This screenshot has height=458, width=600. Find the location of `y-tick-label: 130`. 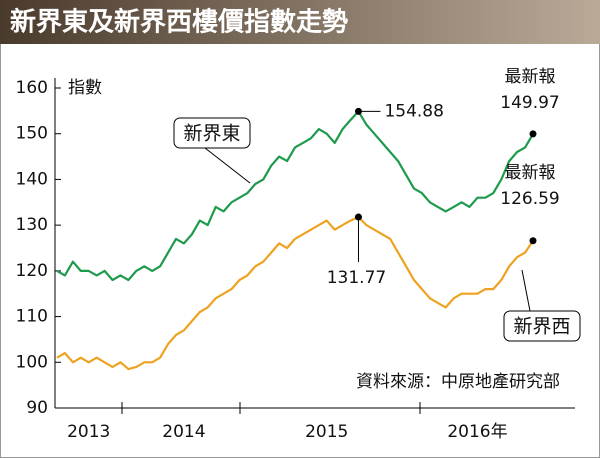

y-tick-label: 130 is located at coordinates (32, 225).